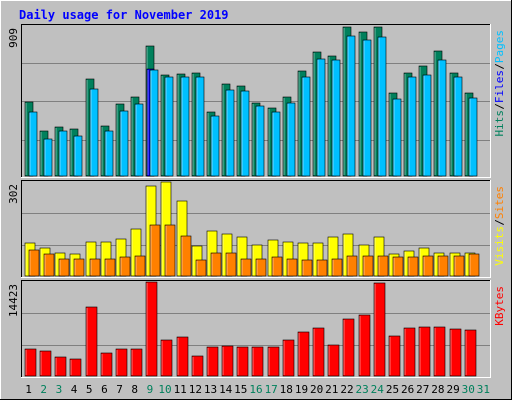  I want to click on x-tick-label: 29, so click(452, 389).